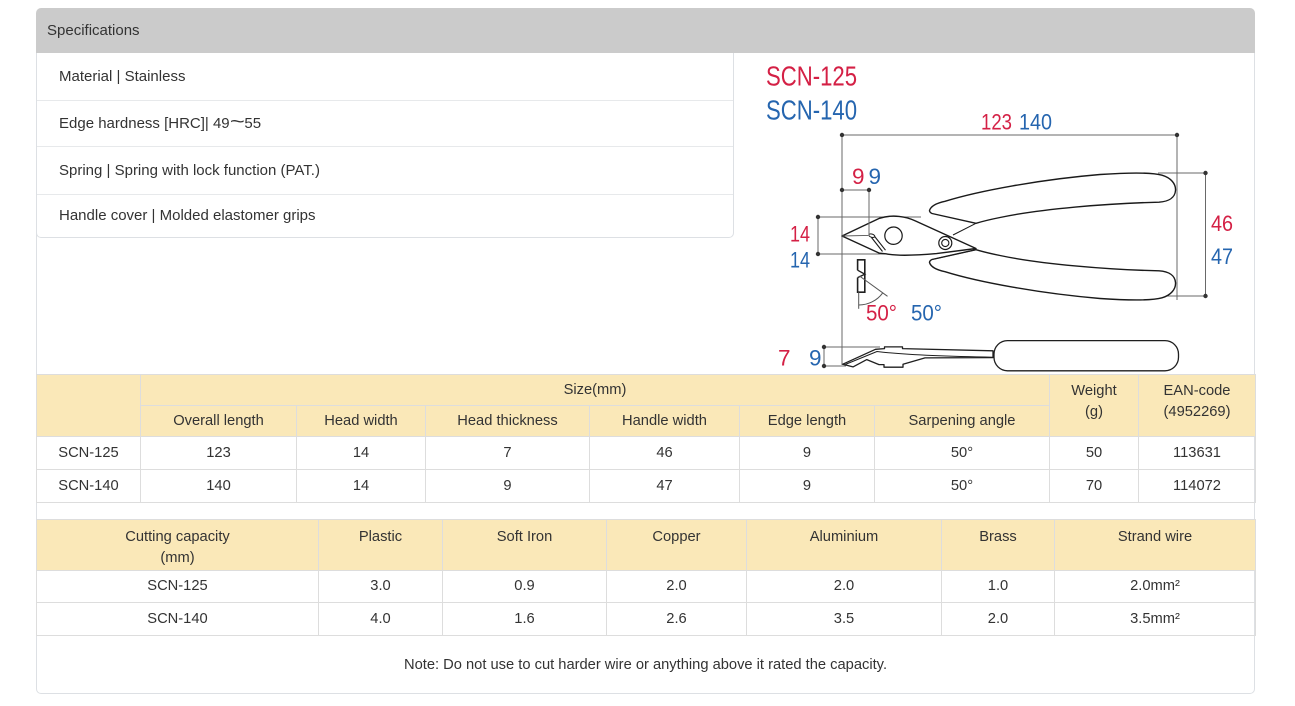 Image resolution: width=1295 pixels, height=706 pixels. What do you see at coordinates (996, 122) in the screenshot?
I see `svg-text: 123` at bounding box center [996, 122].